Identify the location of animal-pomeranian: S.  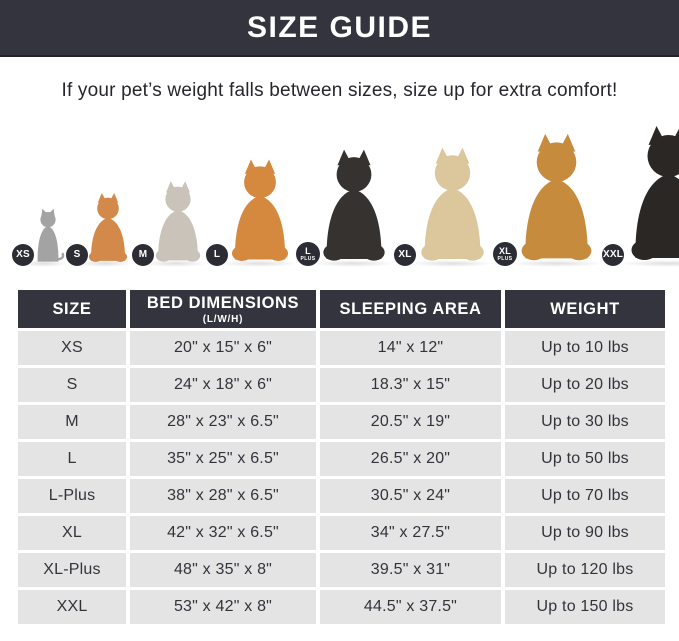
(100, 231).